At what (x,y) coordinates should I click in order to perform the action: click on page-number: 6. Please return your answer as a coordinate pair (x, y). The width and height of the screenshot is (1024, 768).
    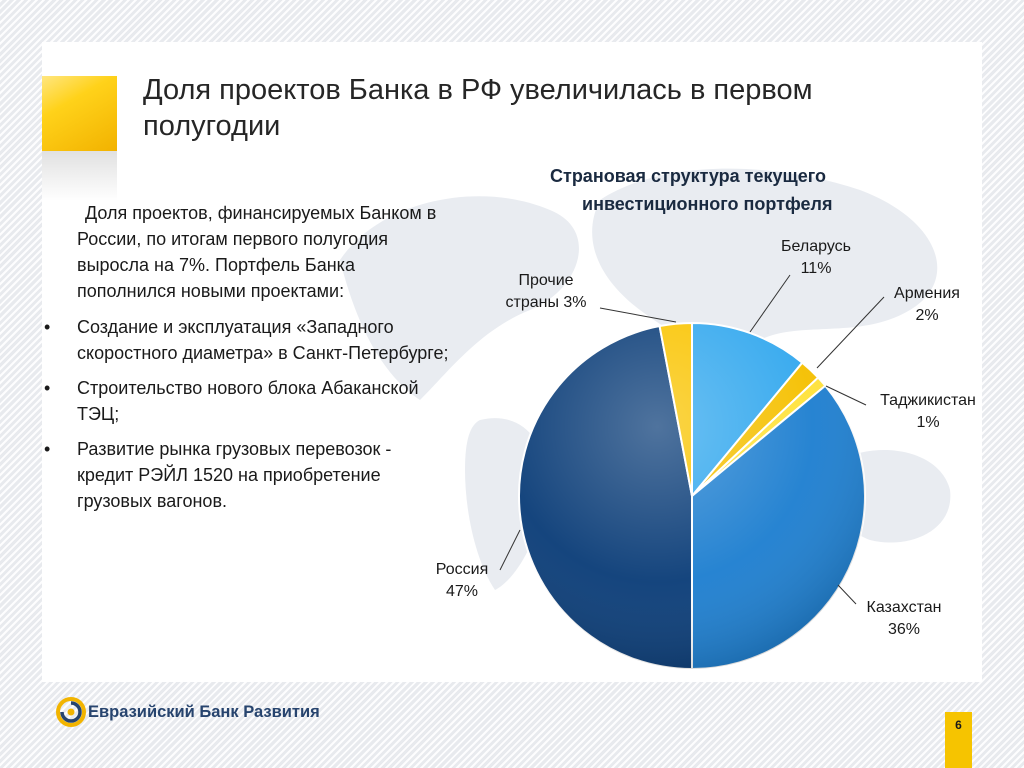
    Looking at the image, I should click on (958, 740).